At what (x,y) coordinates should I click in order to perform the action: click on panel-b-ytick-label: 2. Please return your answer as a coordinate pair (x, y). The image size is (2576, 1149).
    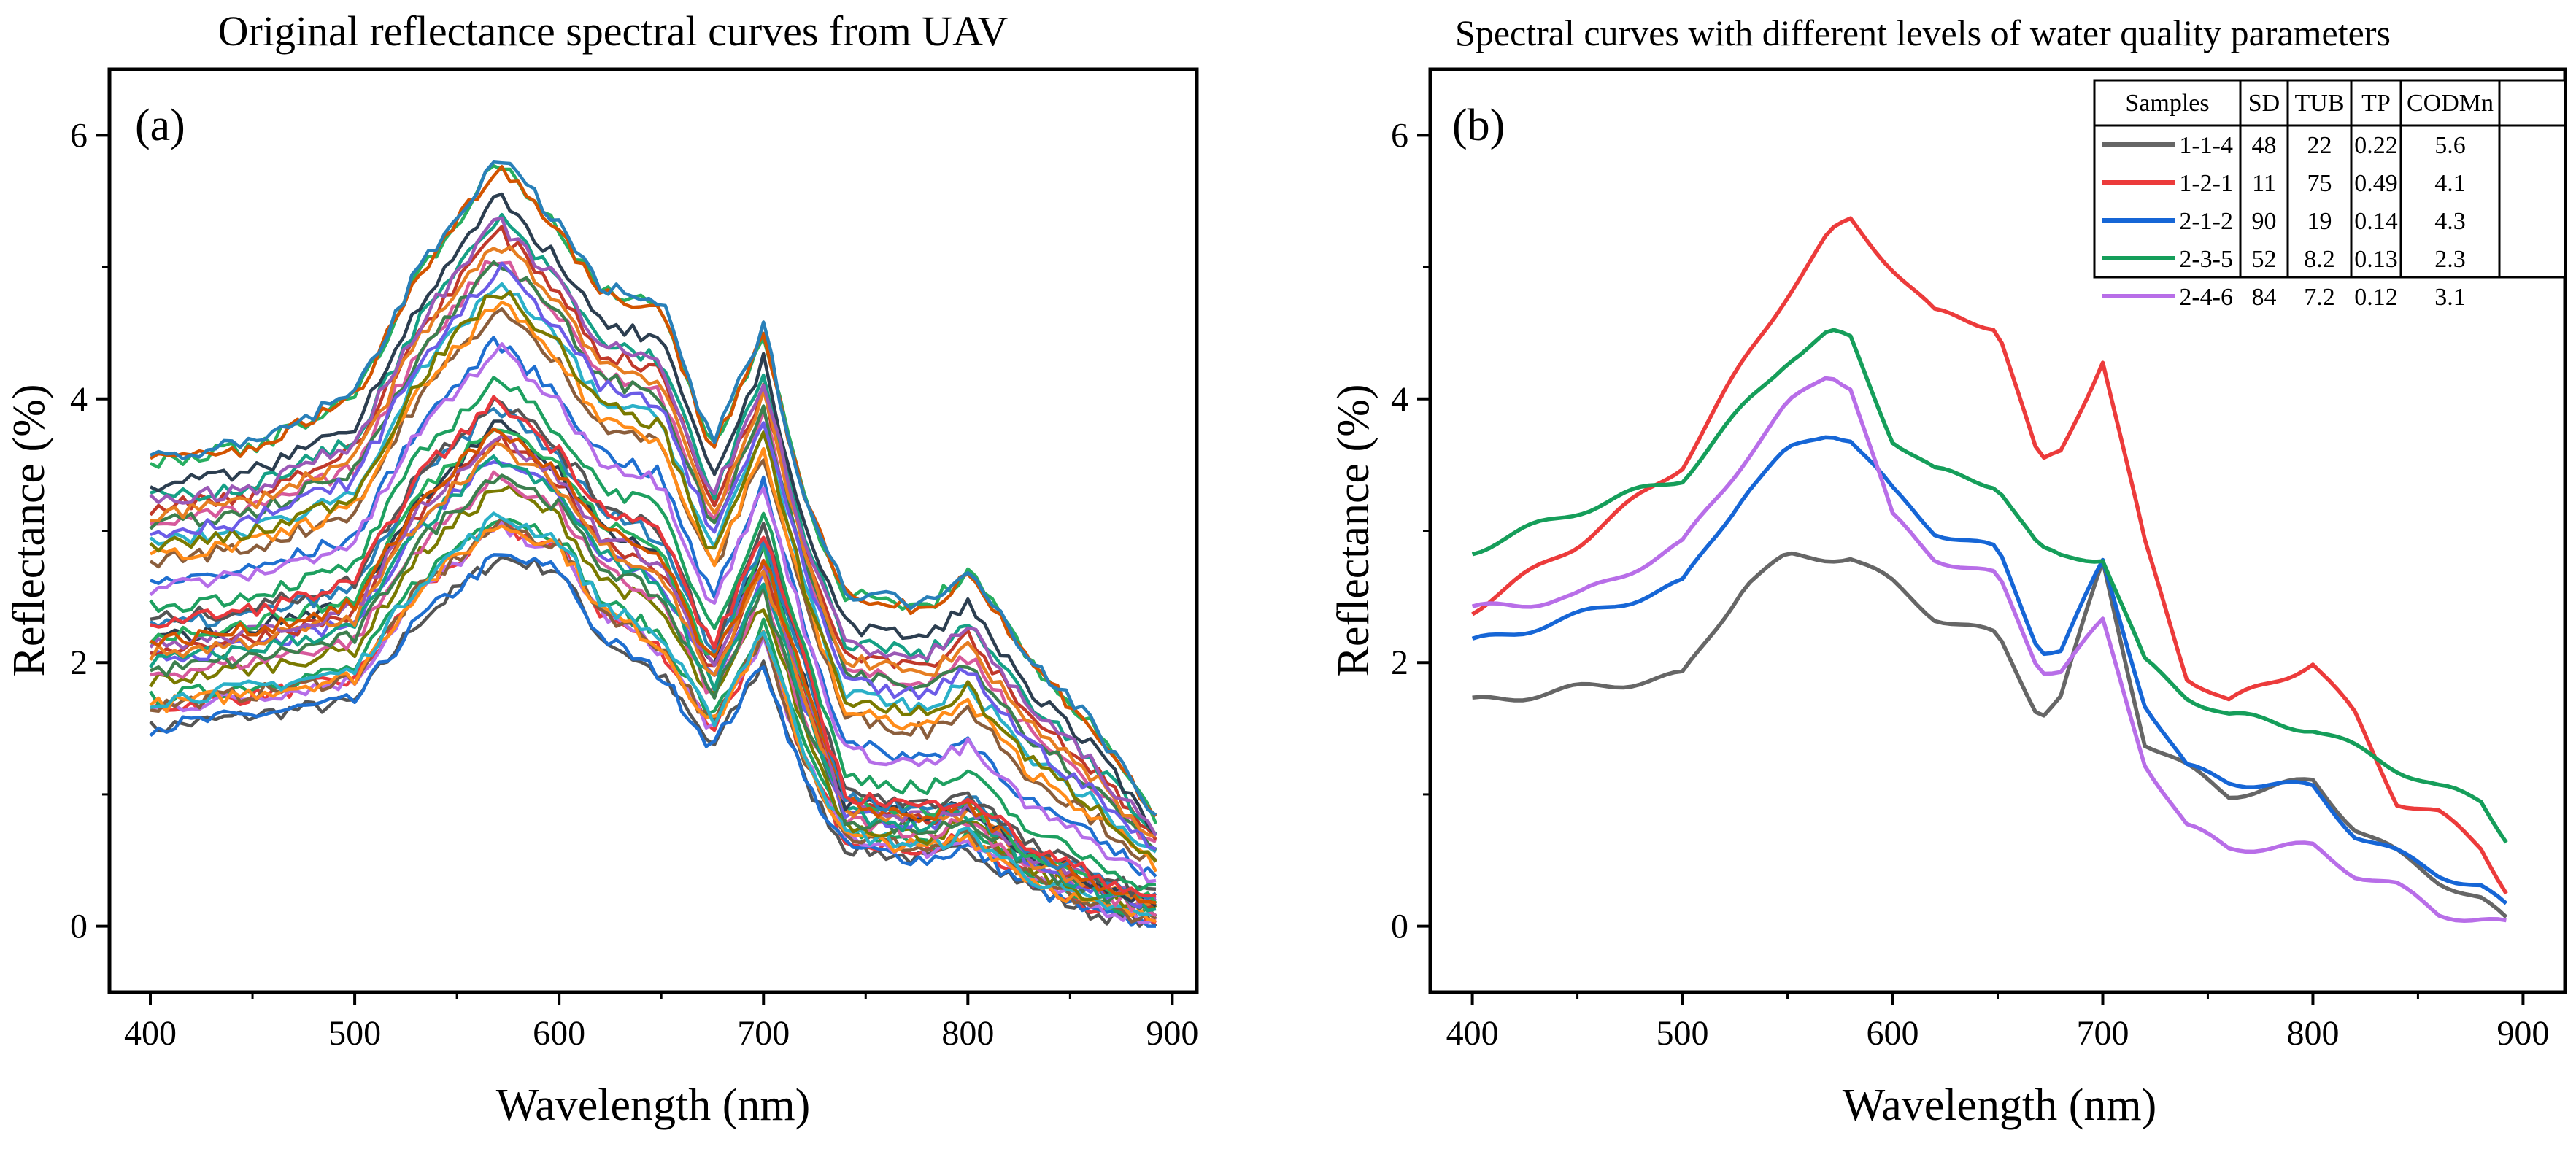
    Looking at the image, I should click on (1400, 663).